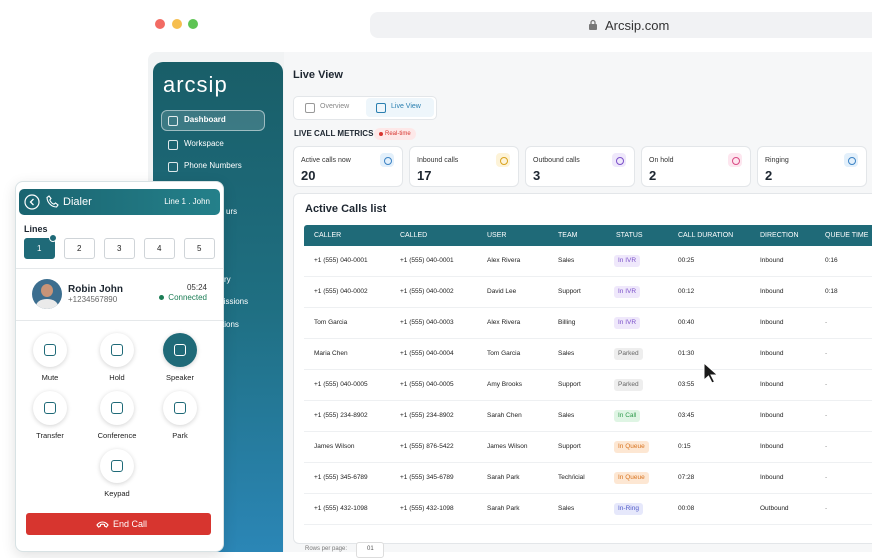 The height and width of the screenshot is (558, 872). I want to click on tab: Overview, so click(335, 106).